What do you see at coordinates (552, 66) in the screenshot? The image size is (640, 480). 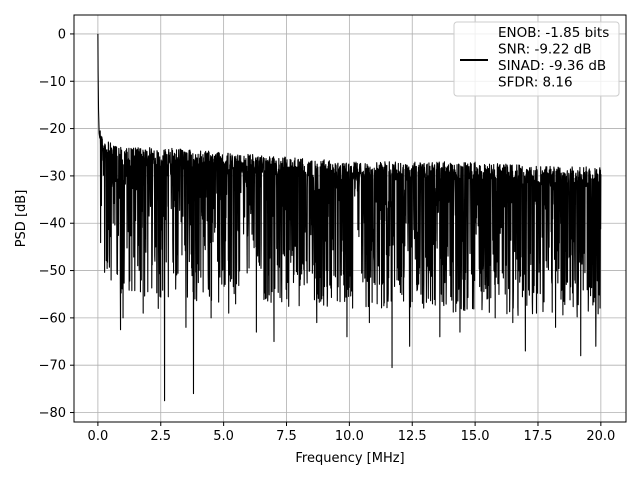 I see `legend-sinad: SINAD: -9.36 dB` at bounding box center [552, 66].